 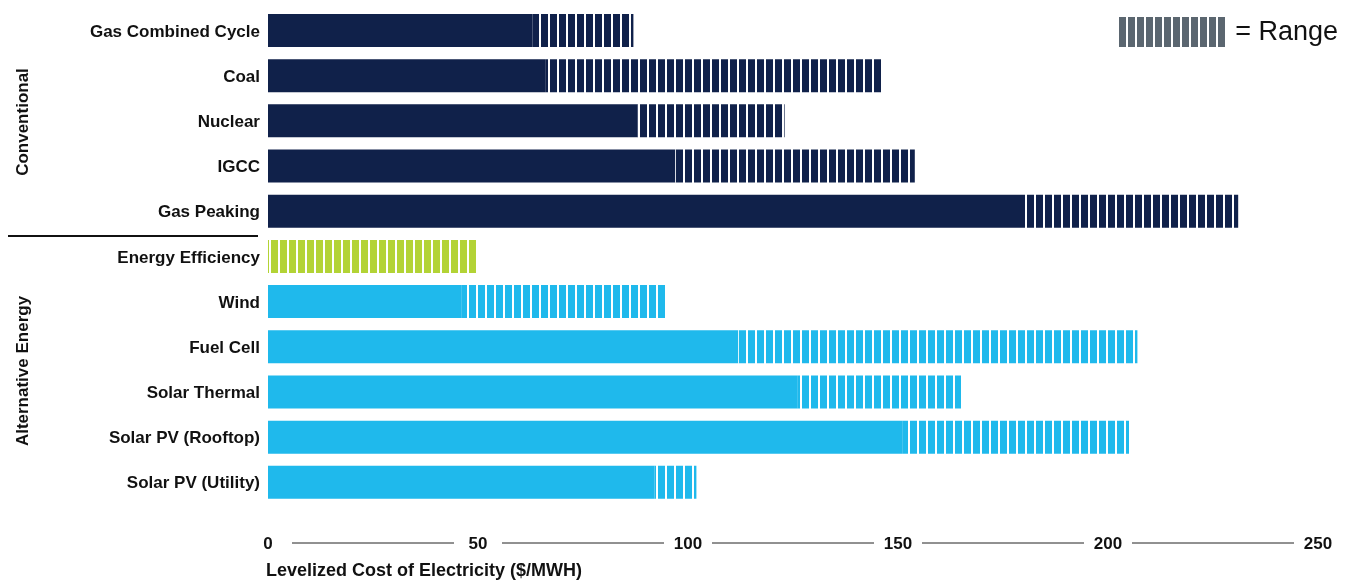 What do you see at coordinates (898, 543) in the screenshot?
I see `x-tick-label: 150` at bounding box center [898, 543].